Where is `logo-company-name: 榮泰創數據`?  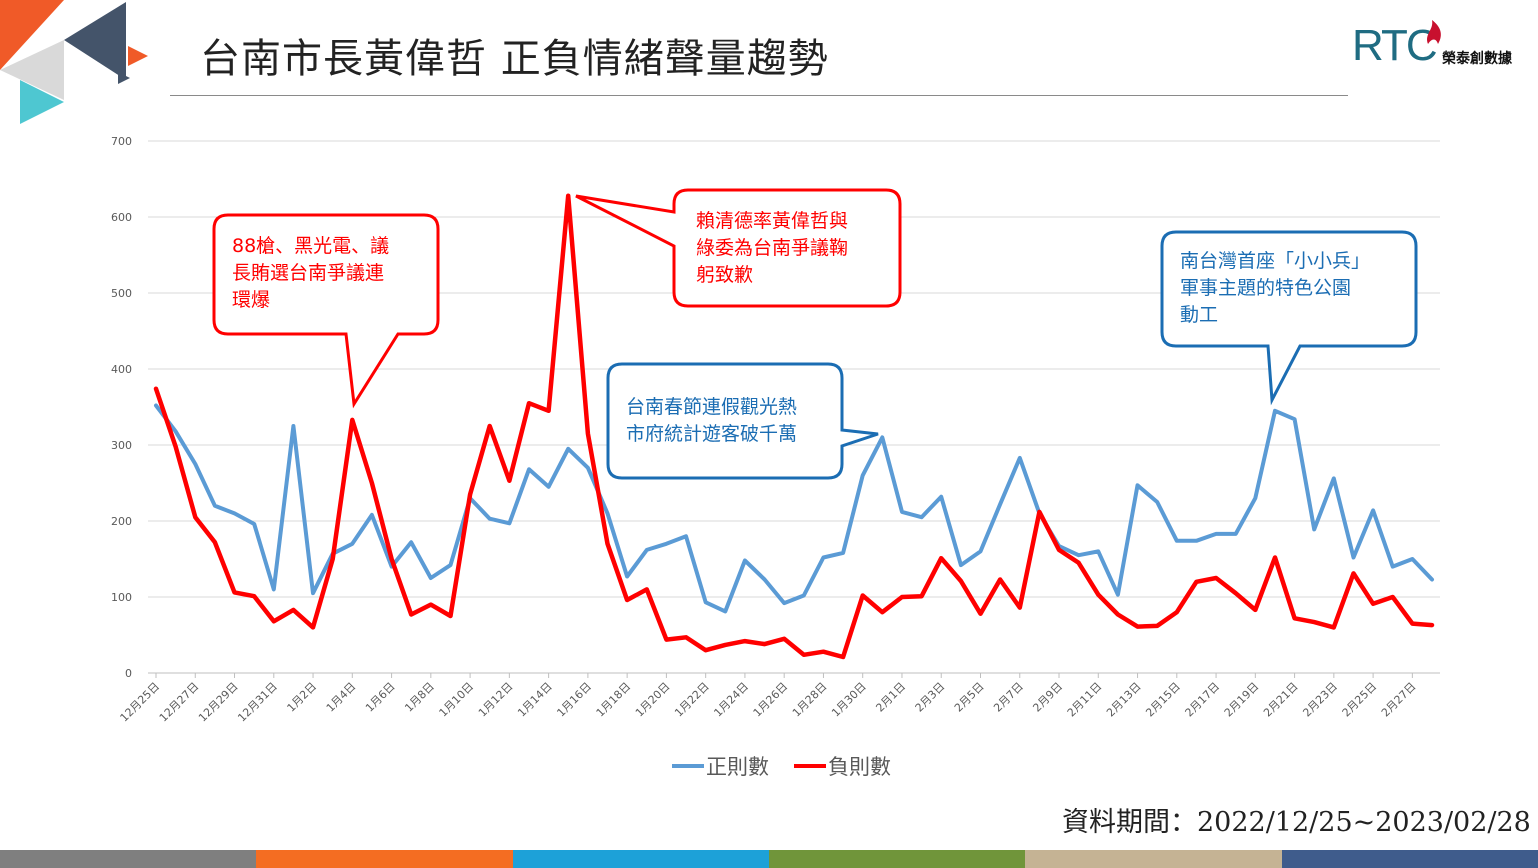 logo-company-name: 榮泰創數據 is located at coordinates (1477, 59).